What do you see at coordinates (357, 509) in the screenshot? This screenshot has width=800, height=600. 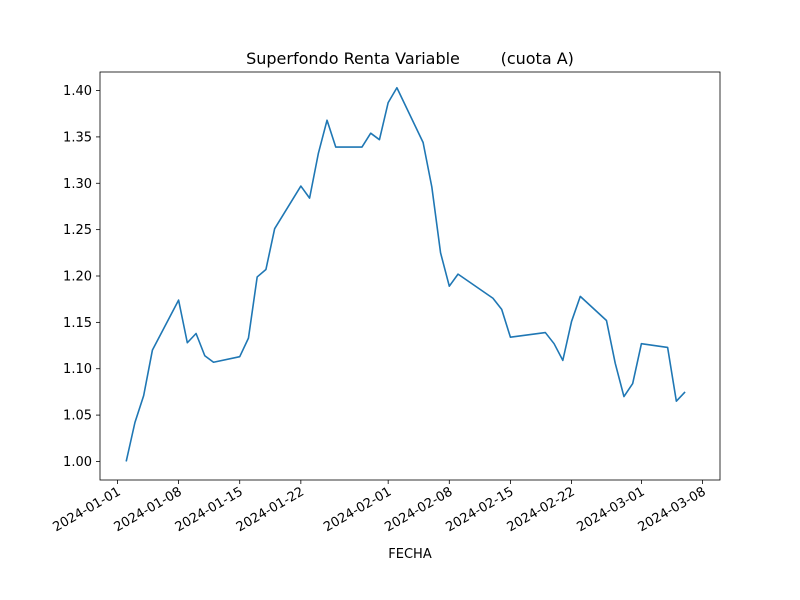 I see `x-tick-label: 2024-02-01` at bounding box center [357, 509].